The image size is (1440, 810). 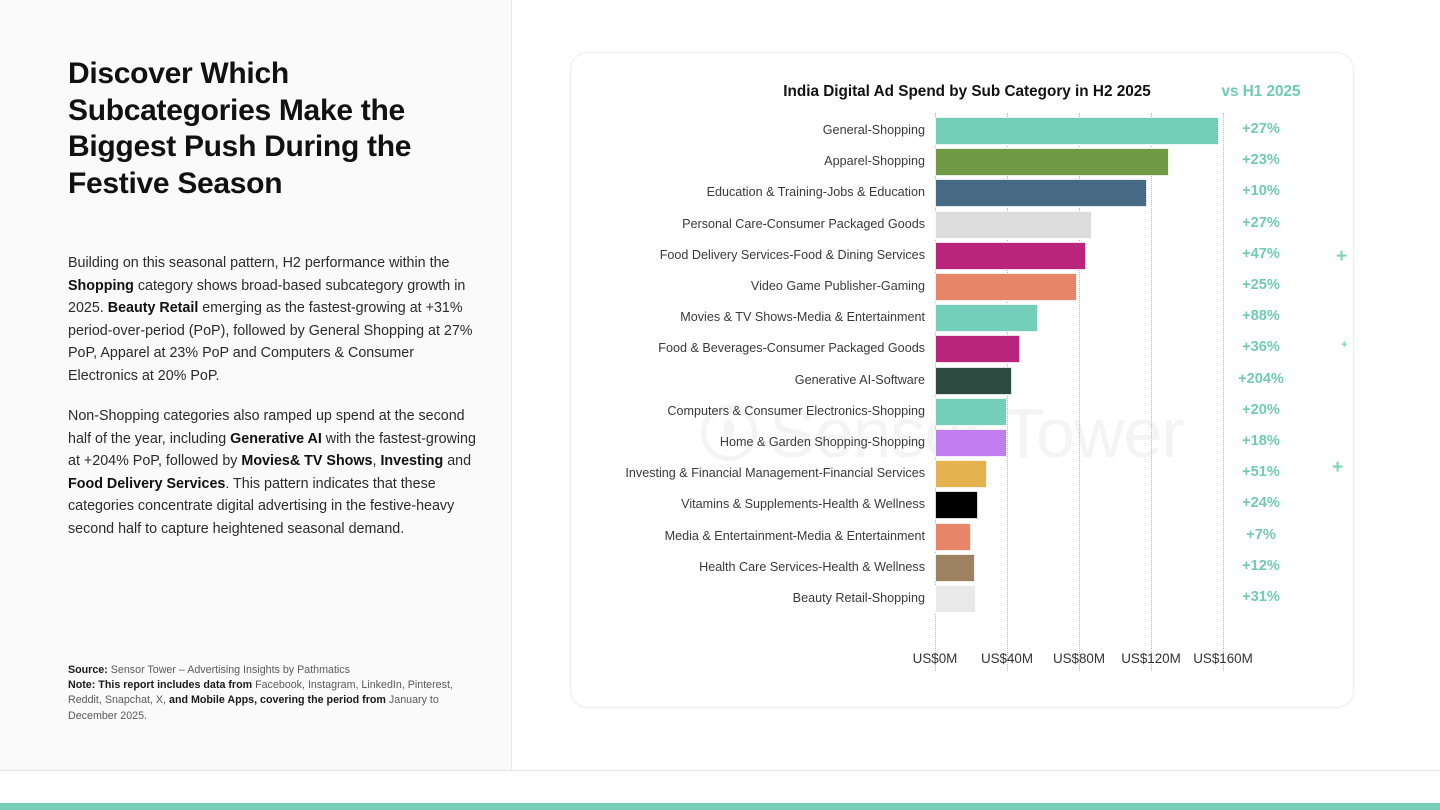 What do you see at coordinates (1261, 565) in the screenshot?
I see `growth-delta-label: +12%` at bounding box center [1261, 565].